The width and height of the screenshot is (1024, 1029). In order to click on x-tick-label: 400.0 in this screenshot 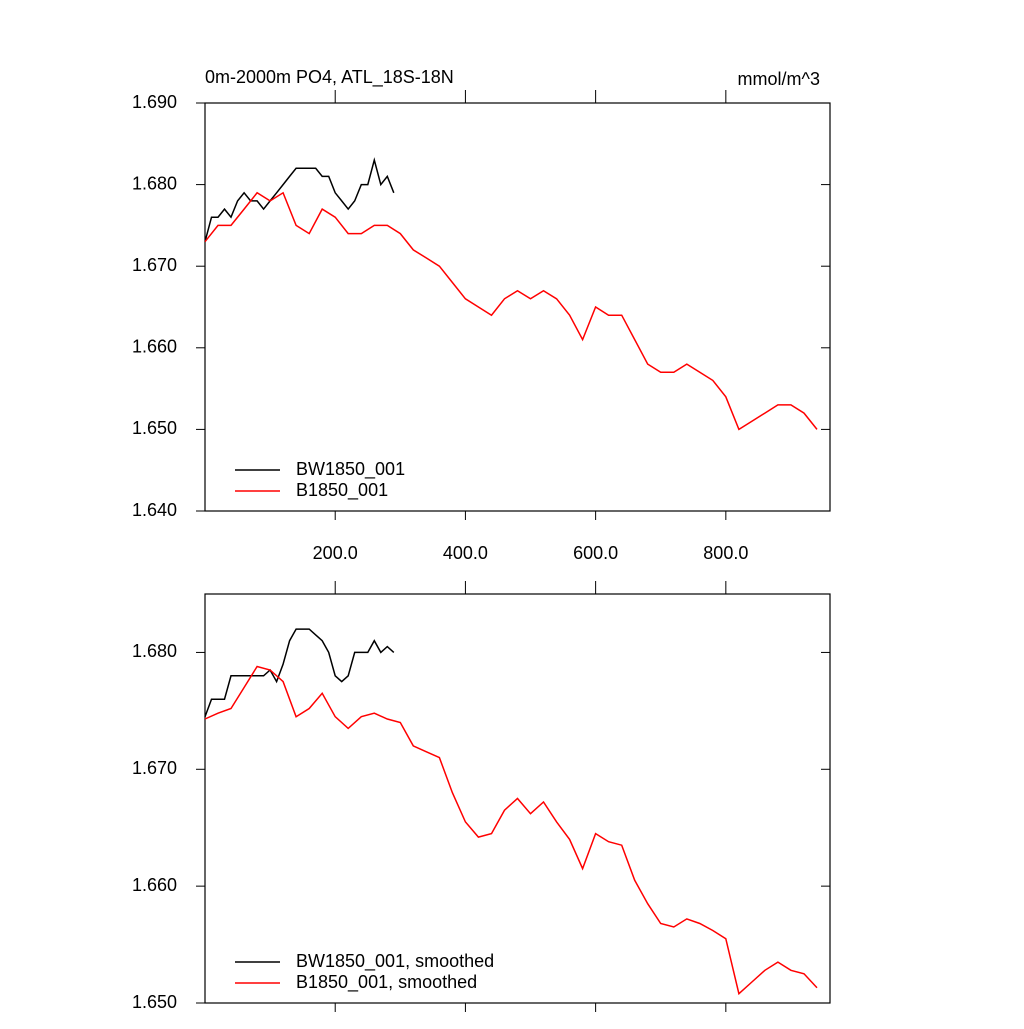, I will do `click(465, 553)`.